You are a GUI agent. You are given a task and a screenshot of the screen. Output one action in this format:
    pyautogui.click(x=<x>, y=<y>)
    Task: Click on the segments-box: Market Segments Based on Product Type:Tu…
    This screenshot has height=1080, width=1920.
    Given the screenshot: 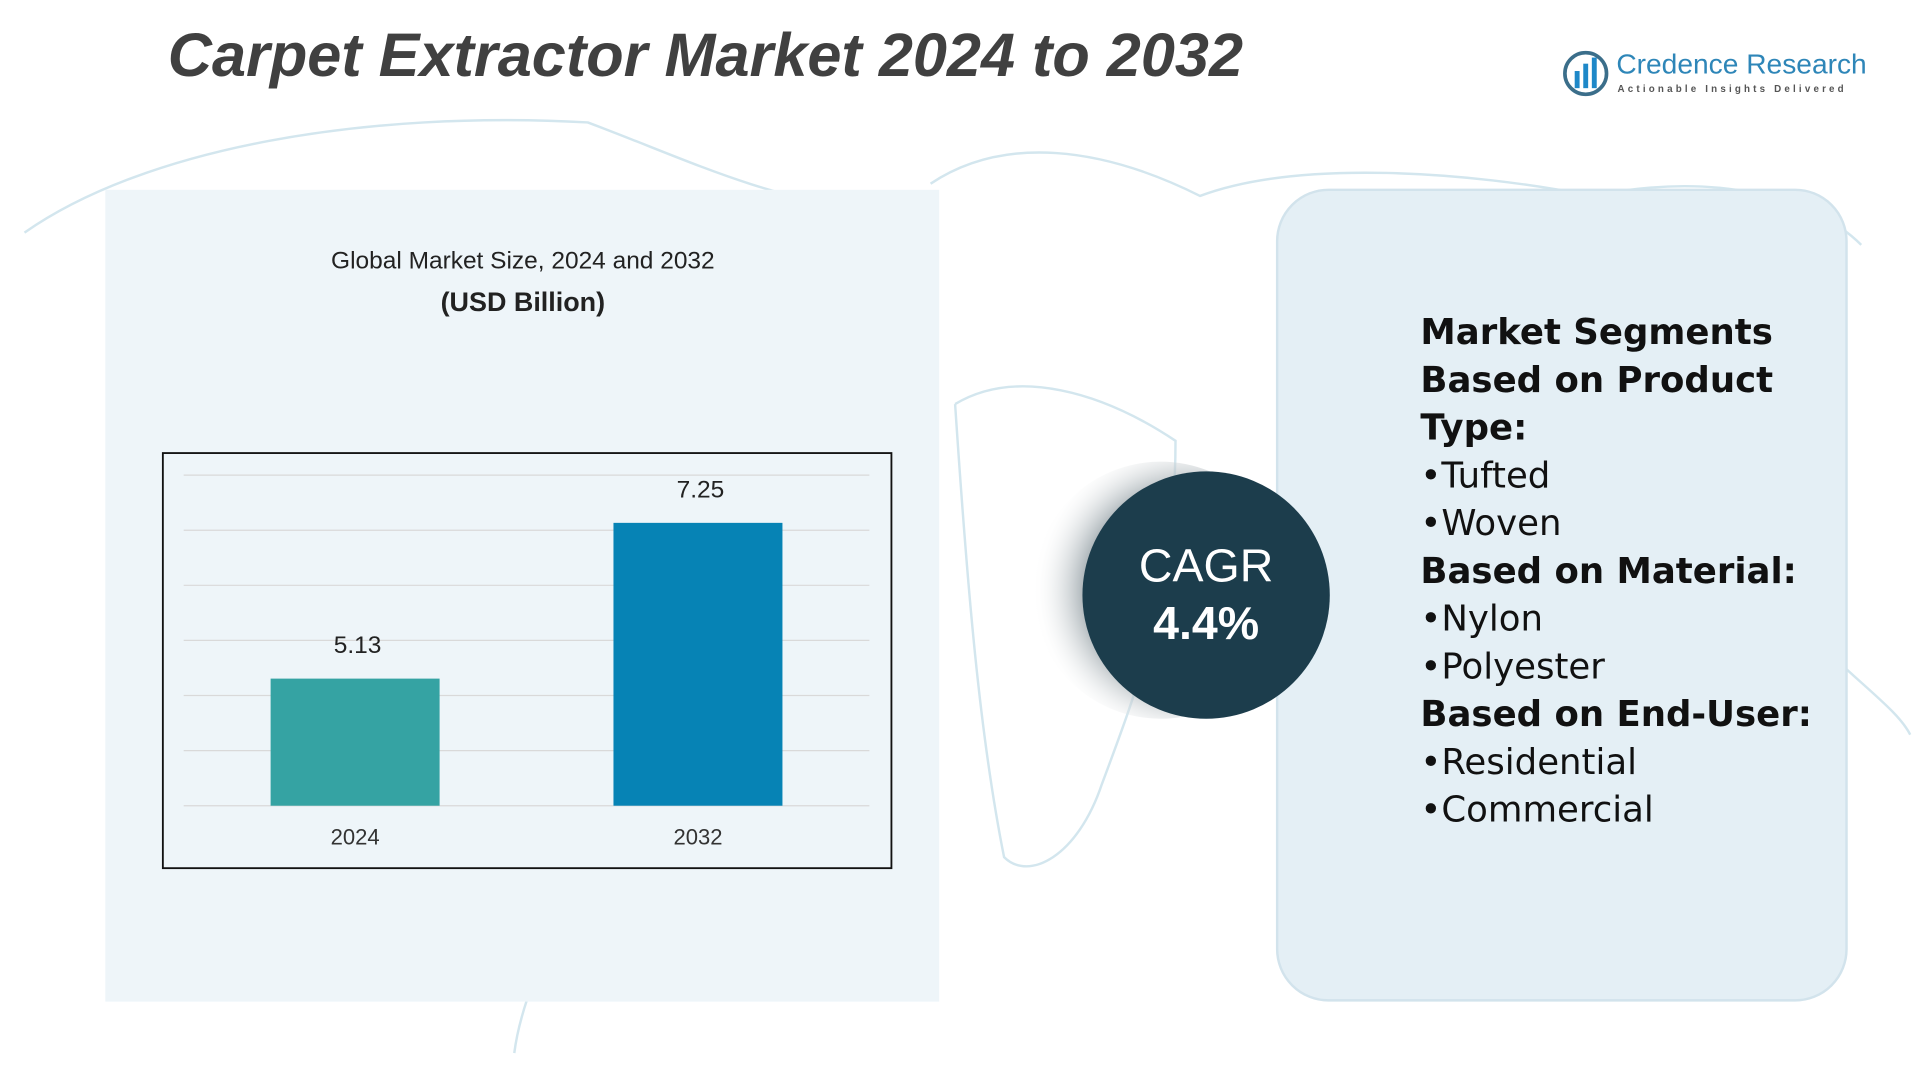 What is the action you would take?
    pyautogui.click(x=1628, y=584)
    